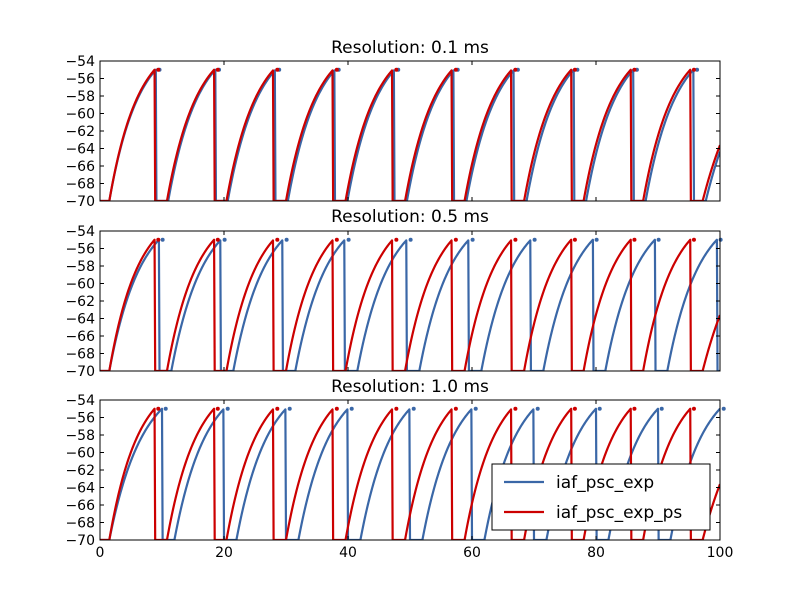 The height and width of the screenshot is (600, 800). I want to click on legend-box, so click(601, 497).